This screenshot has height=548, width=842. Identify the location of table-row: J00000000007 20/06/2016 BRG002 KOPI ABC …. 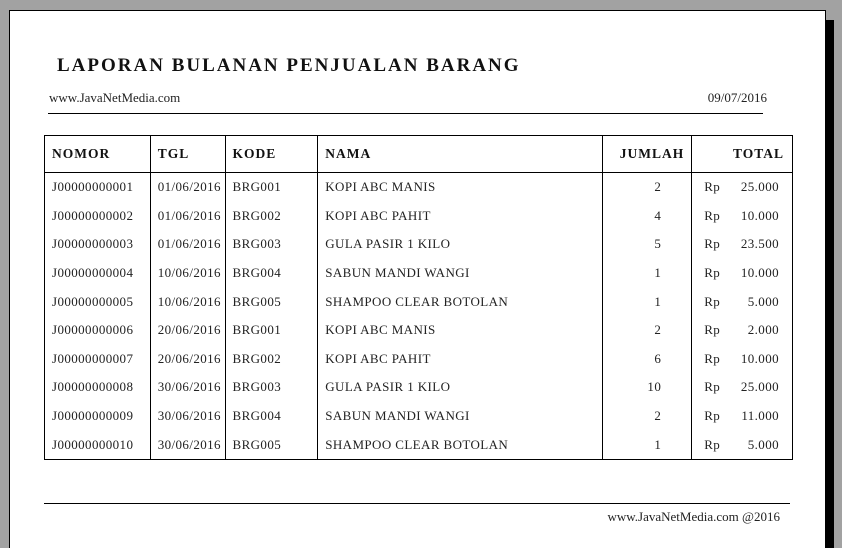
(418, 359).